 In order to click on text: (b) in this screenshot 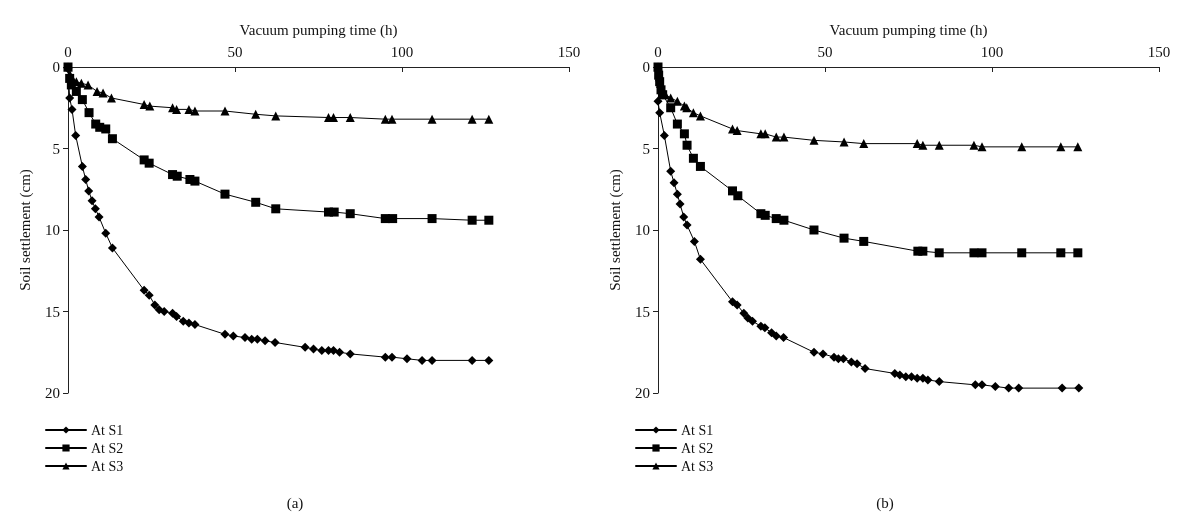, I will do `click(885, 503)`.